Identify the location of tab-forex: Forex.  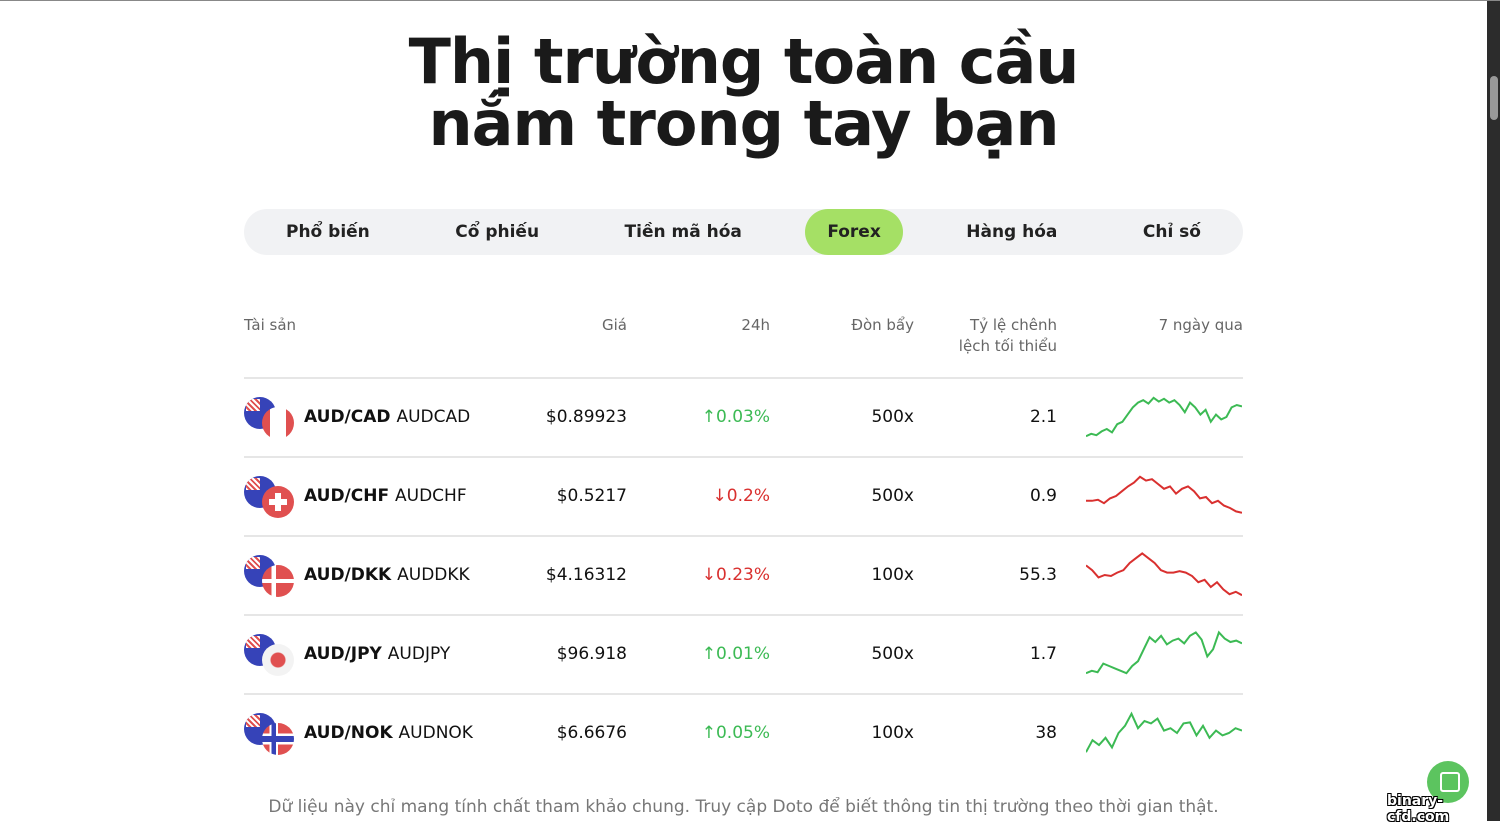
(854, 232).